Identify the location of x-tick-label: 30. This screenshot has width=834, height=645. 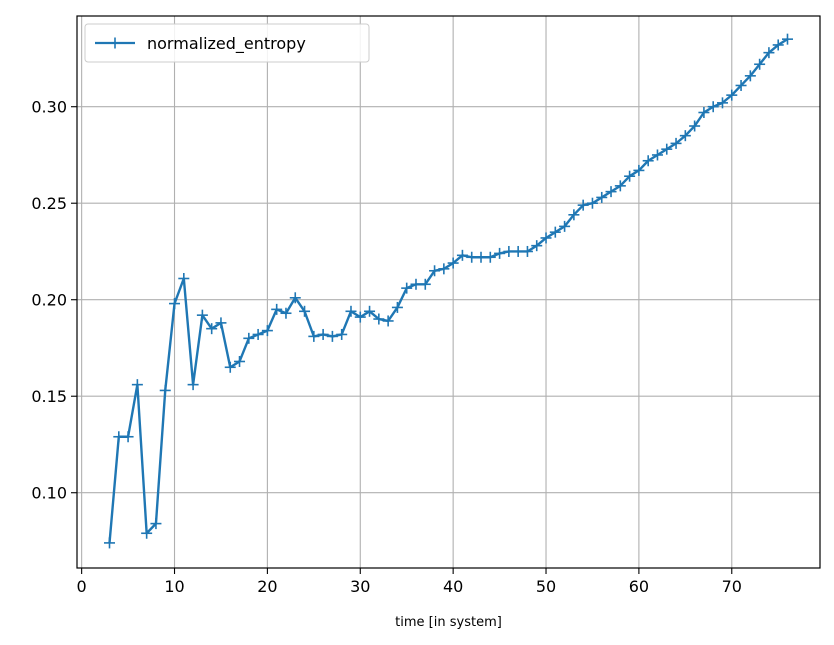
(360, 586).